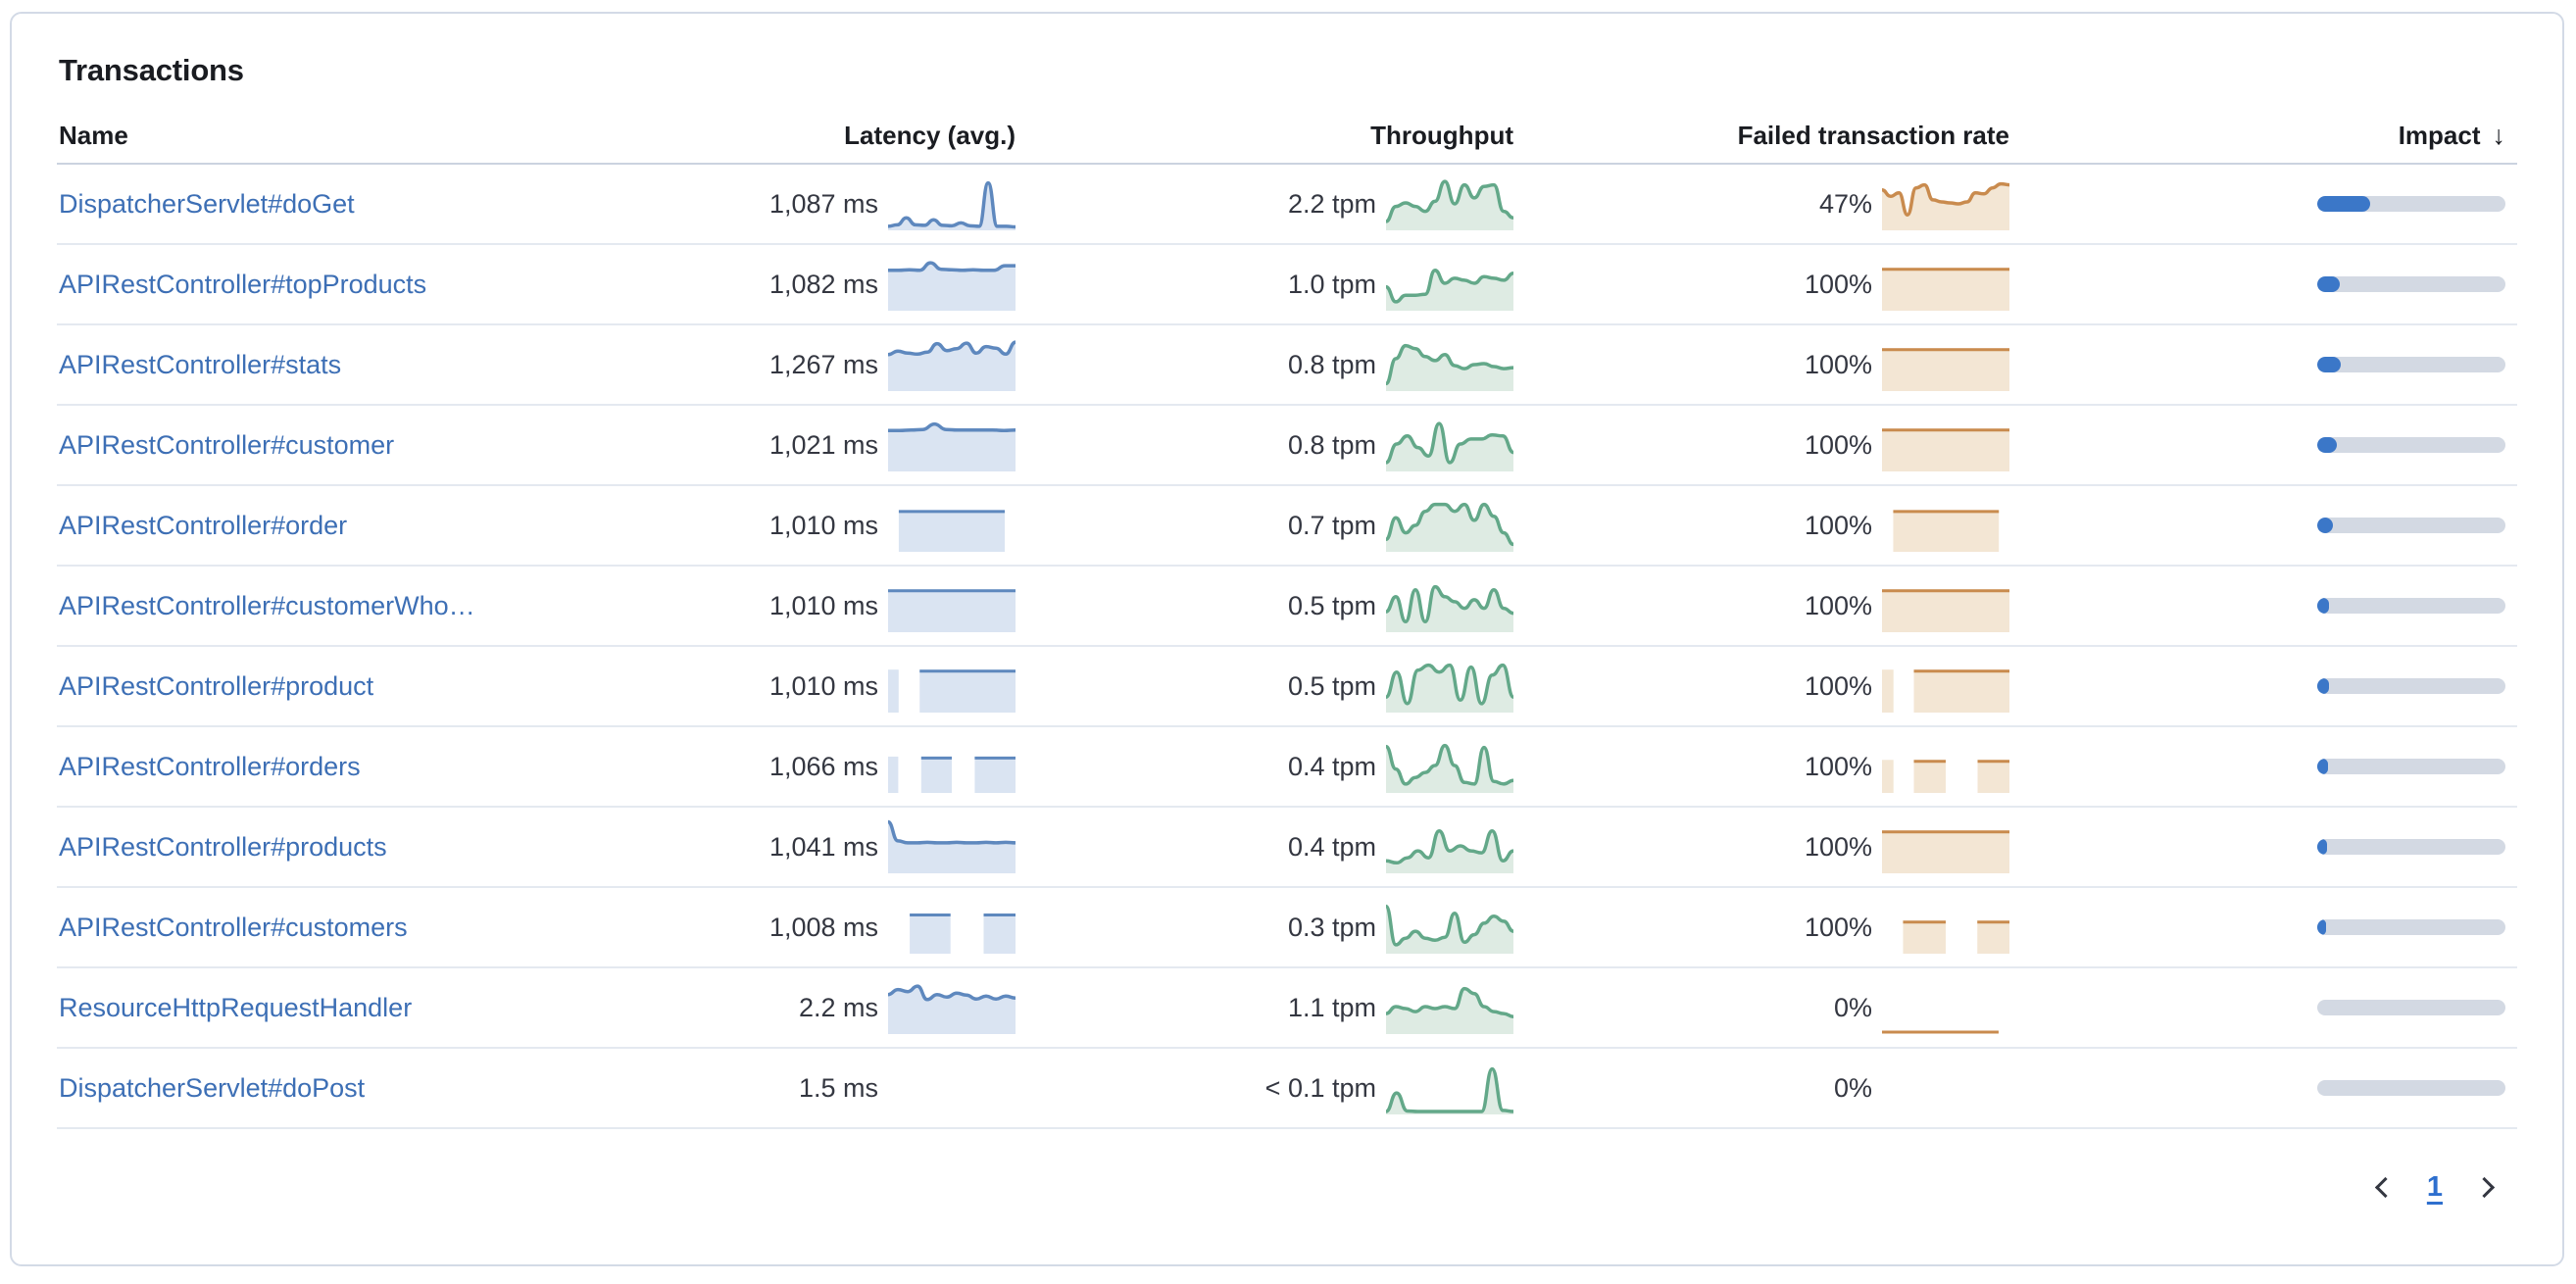 The width and height of the screenshot is (2576, 1284). I want to click on name-cell: APIRestController#product, so click(402, 686).